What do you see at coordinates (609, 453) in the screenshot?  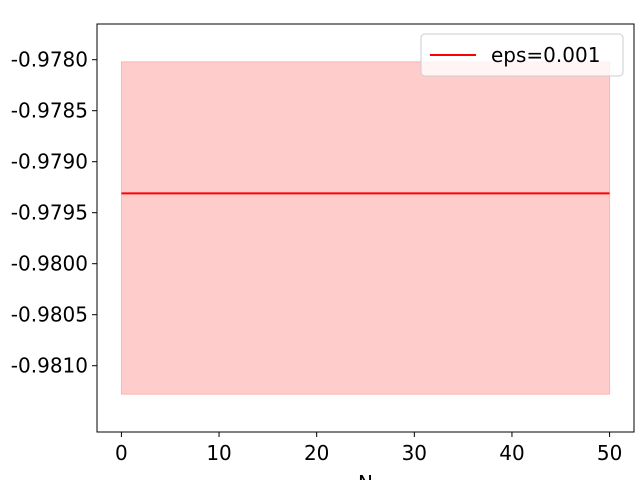 I see `x-tick-label: 50` at bounding box center [609, 453].